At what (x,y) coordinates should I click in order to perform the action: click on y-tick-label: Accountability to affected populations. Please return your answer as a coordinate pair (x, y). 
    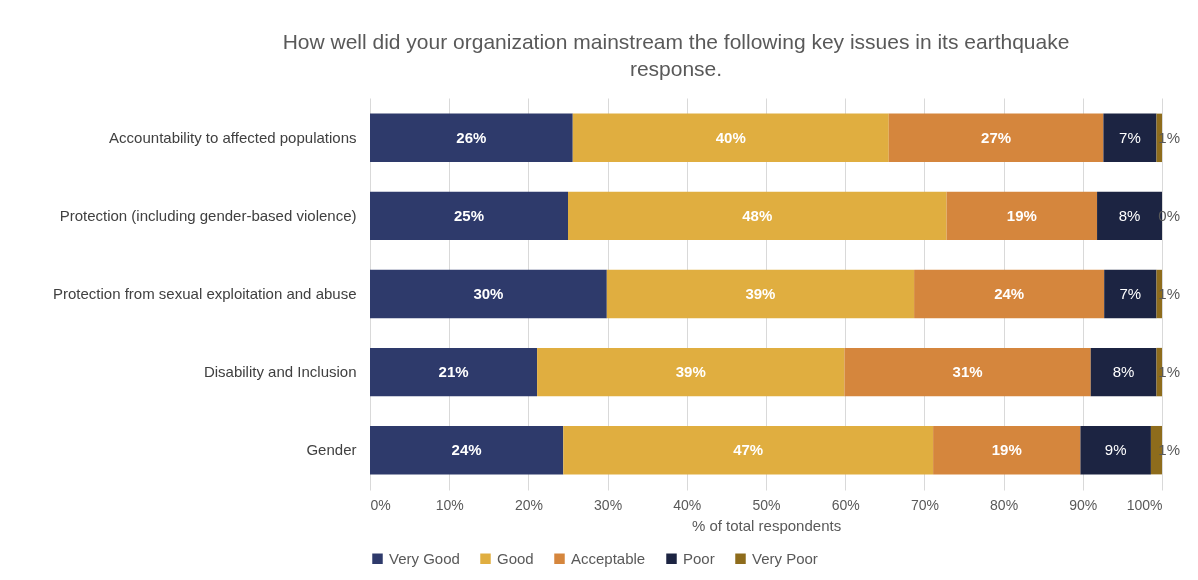
    Looking at the image, I should click on (233, 137).